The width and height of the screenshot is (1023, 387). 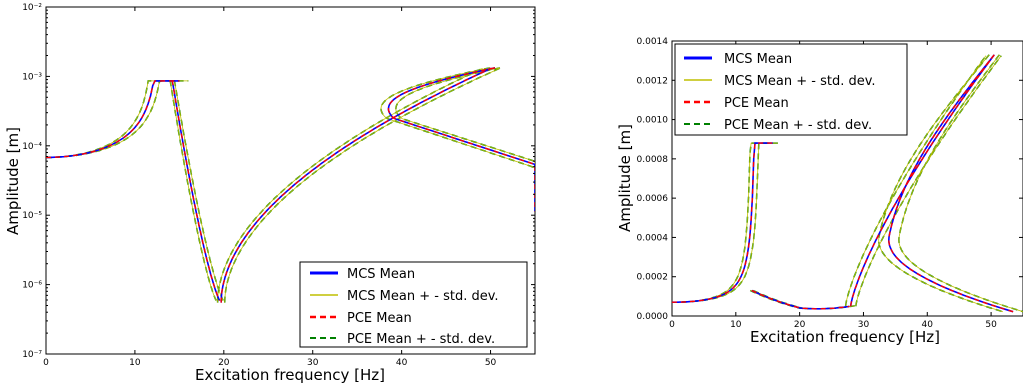 I want to click on chart-2-legend-label-mcs-mean: MCS Mean, so click(x=758, y=59).